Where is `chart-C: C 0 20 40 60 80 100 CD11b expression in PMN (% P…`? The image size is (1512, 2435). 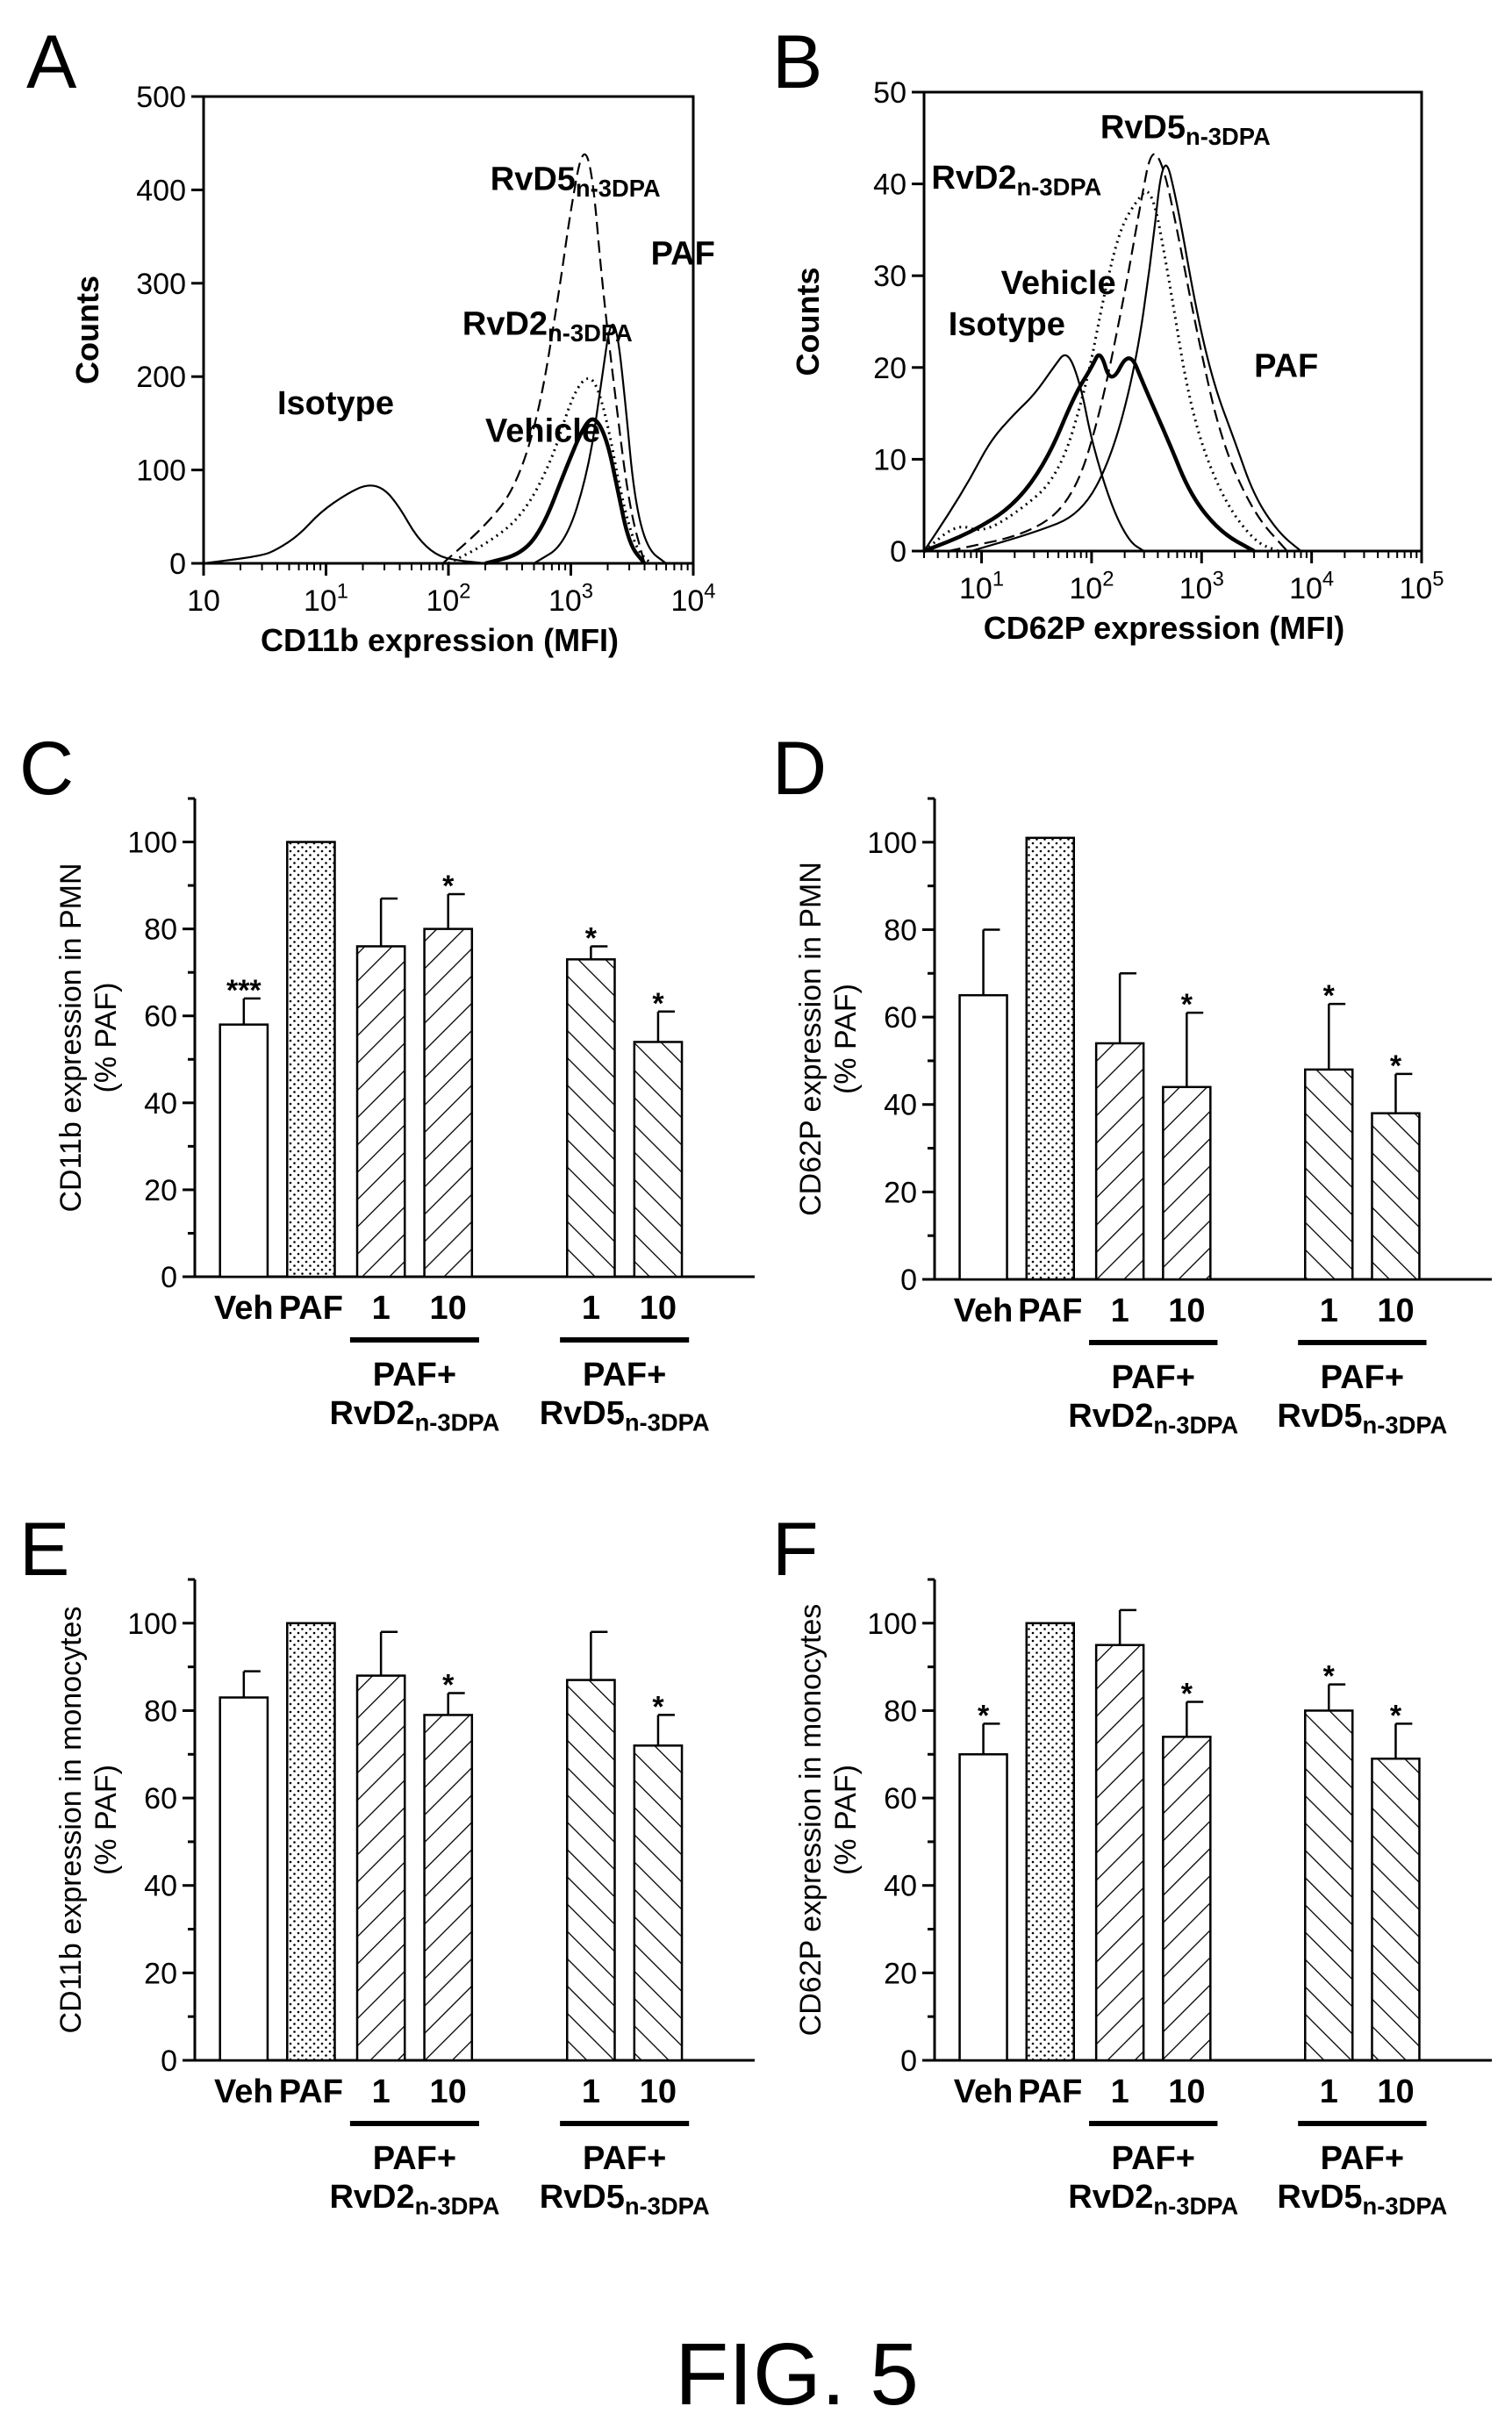 chart-C: C 0 20 40 60 80 100 CD11b expression in PMN (% P… is located at coordinates (387, 1082).